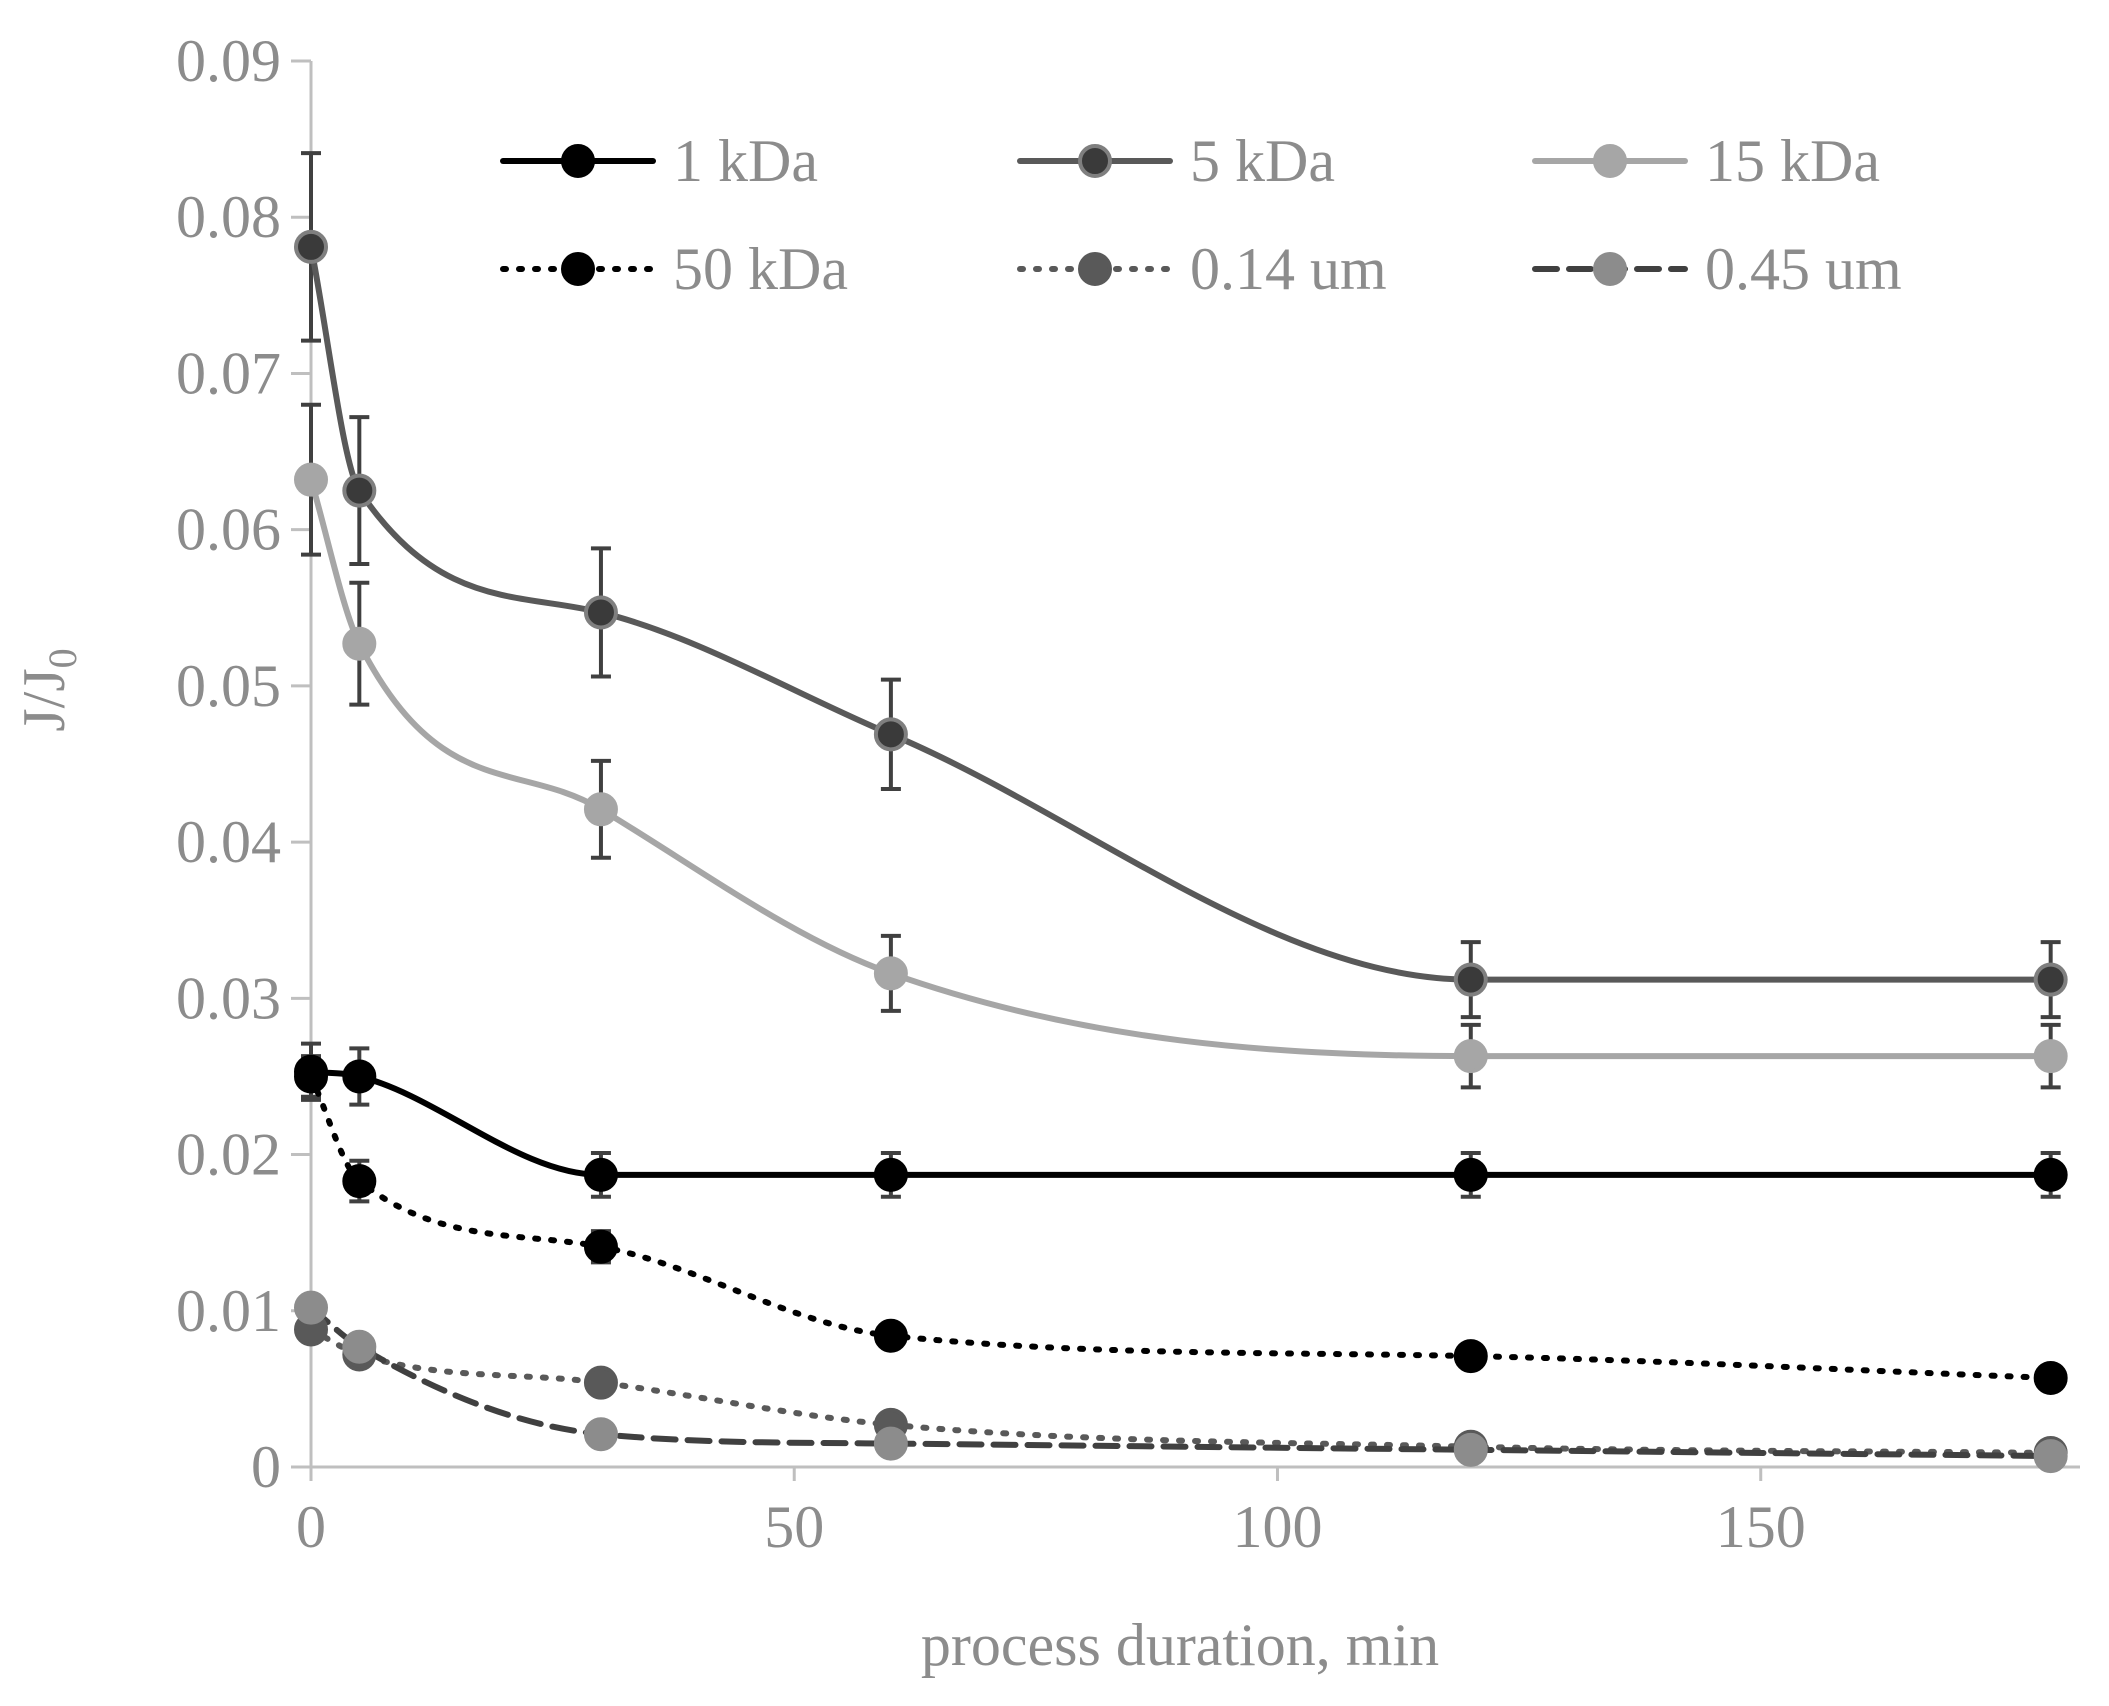 This screenshot has width=2109, height=1706. Describe the element at coordinates (600, 1382) in the screenshot. I see `data-point-0-14-um` at that location.